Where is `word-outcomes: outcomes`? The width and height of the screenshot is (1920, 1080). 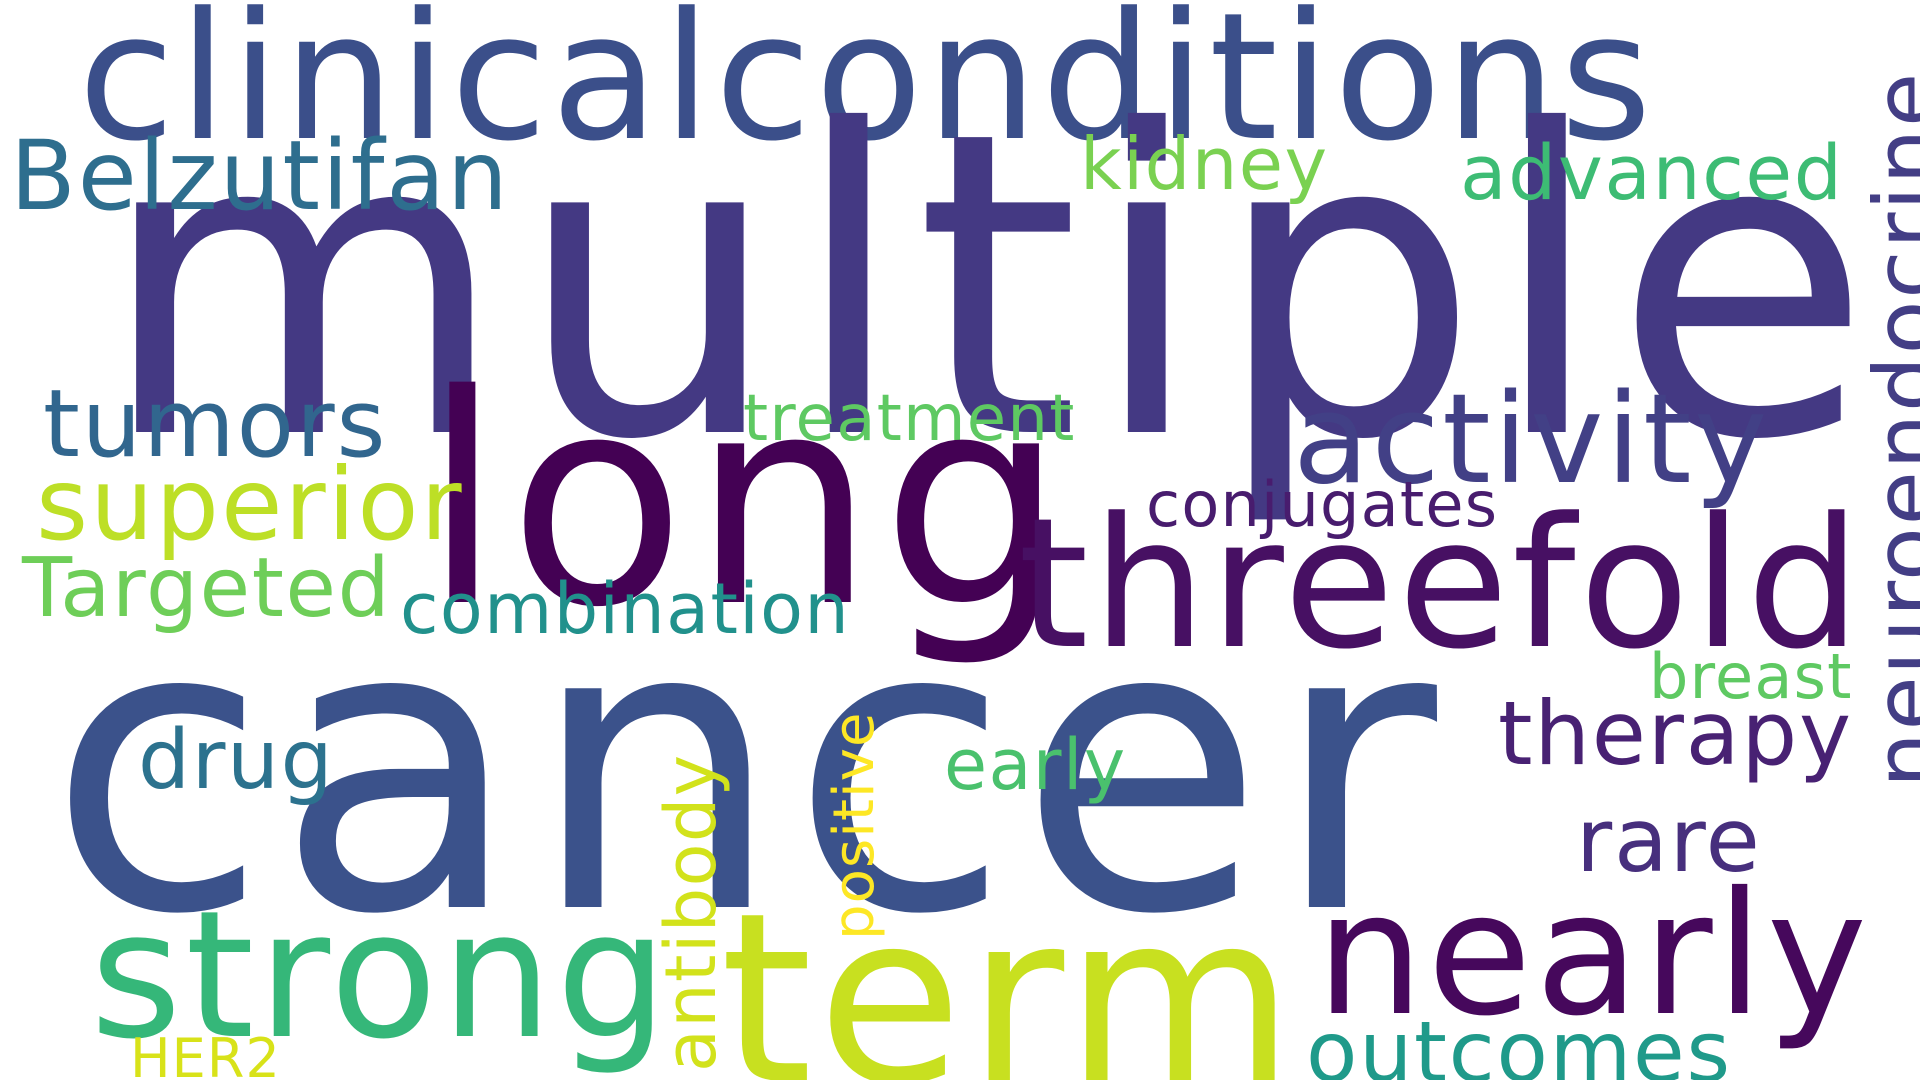
word-outcomes: outcomes is located at coordinates (1519, 1041).